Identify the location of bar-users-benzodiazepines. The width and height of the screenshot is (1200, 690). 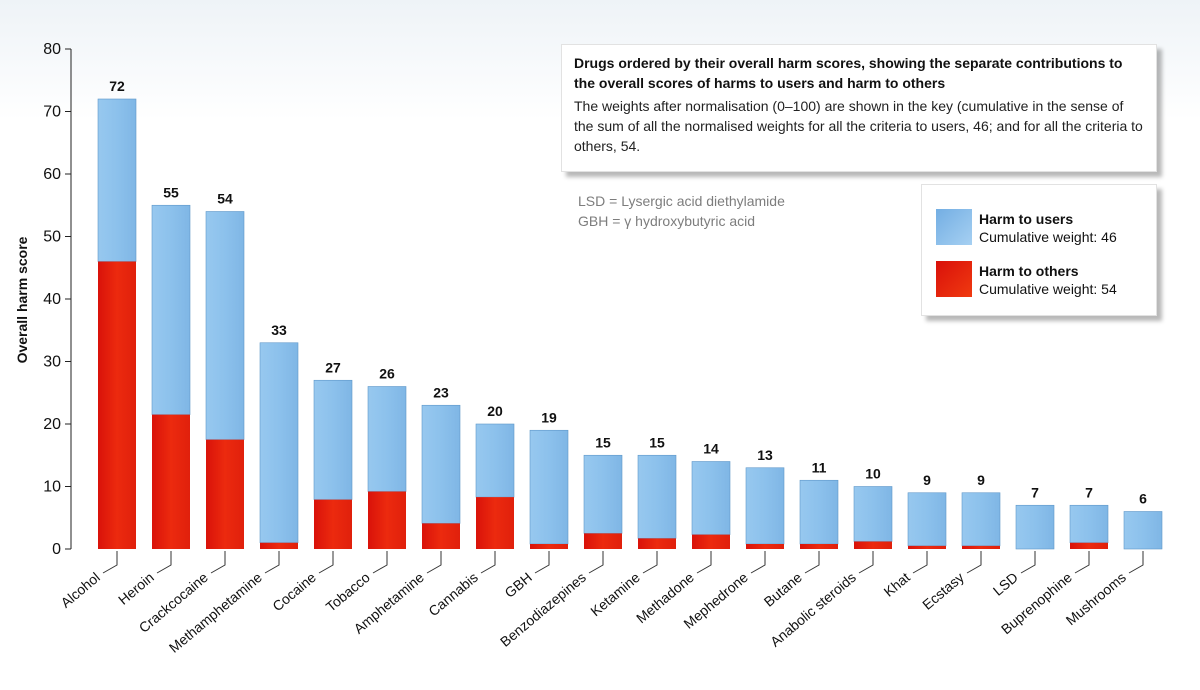
(603, 494).